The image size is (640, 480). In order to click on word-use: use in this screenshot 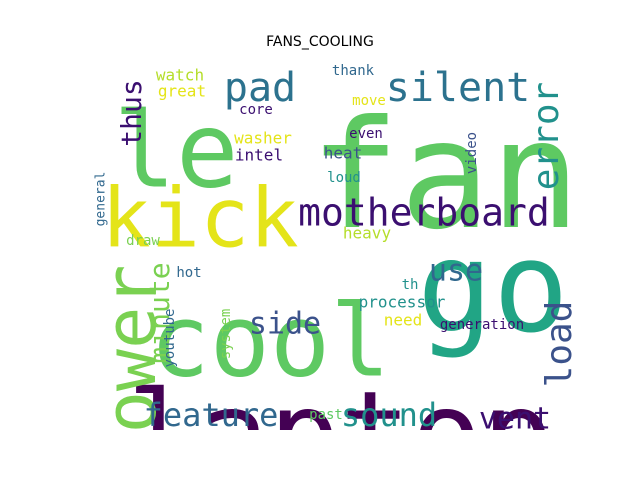, I will do `click(456, 271)`.